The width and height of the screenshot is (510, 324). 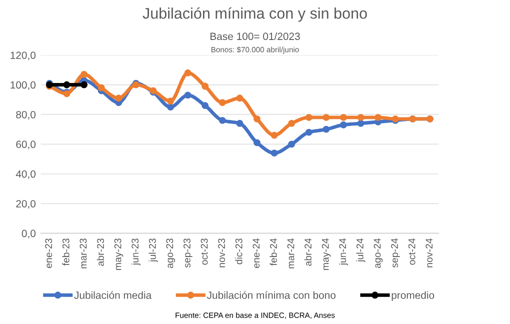 I want to click on x-tick-label: abr-23, so click(x=100, y=252).